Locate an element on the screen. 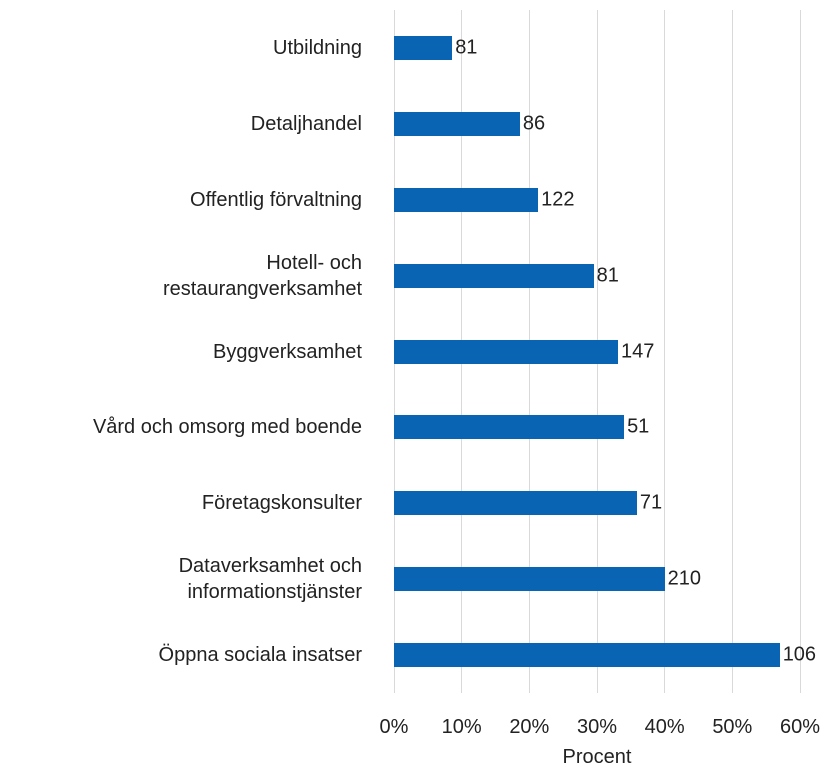 This screenshot has height=772, width=831. data-label: 106 is located at coordinates (799, 654).